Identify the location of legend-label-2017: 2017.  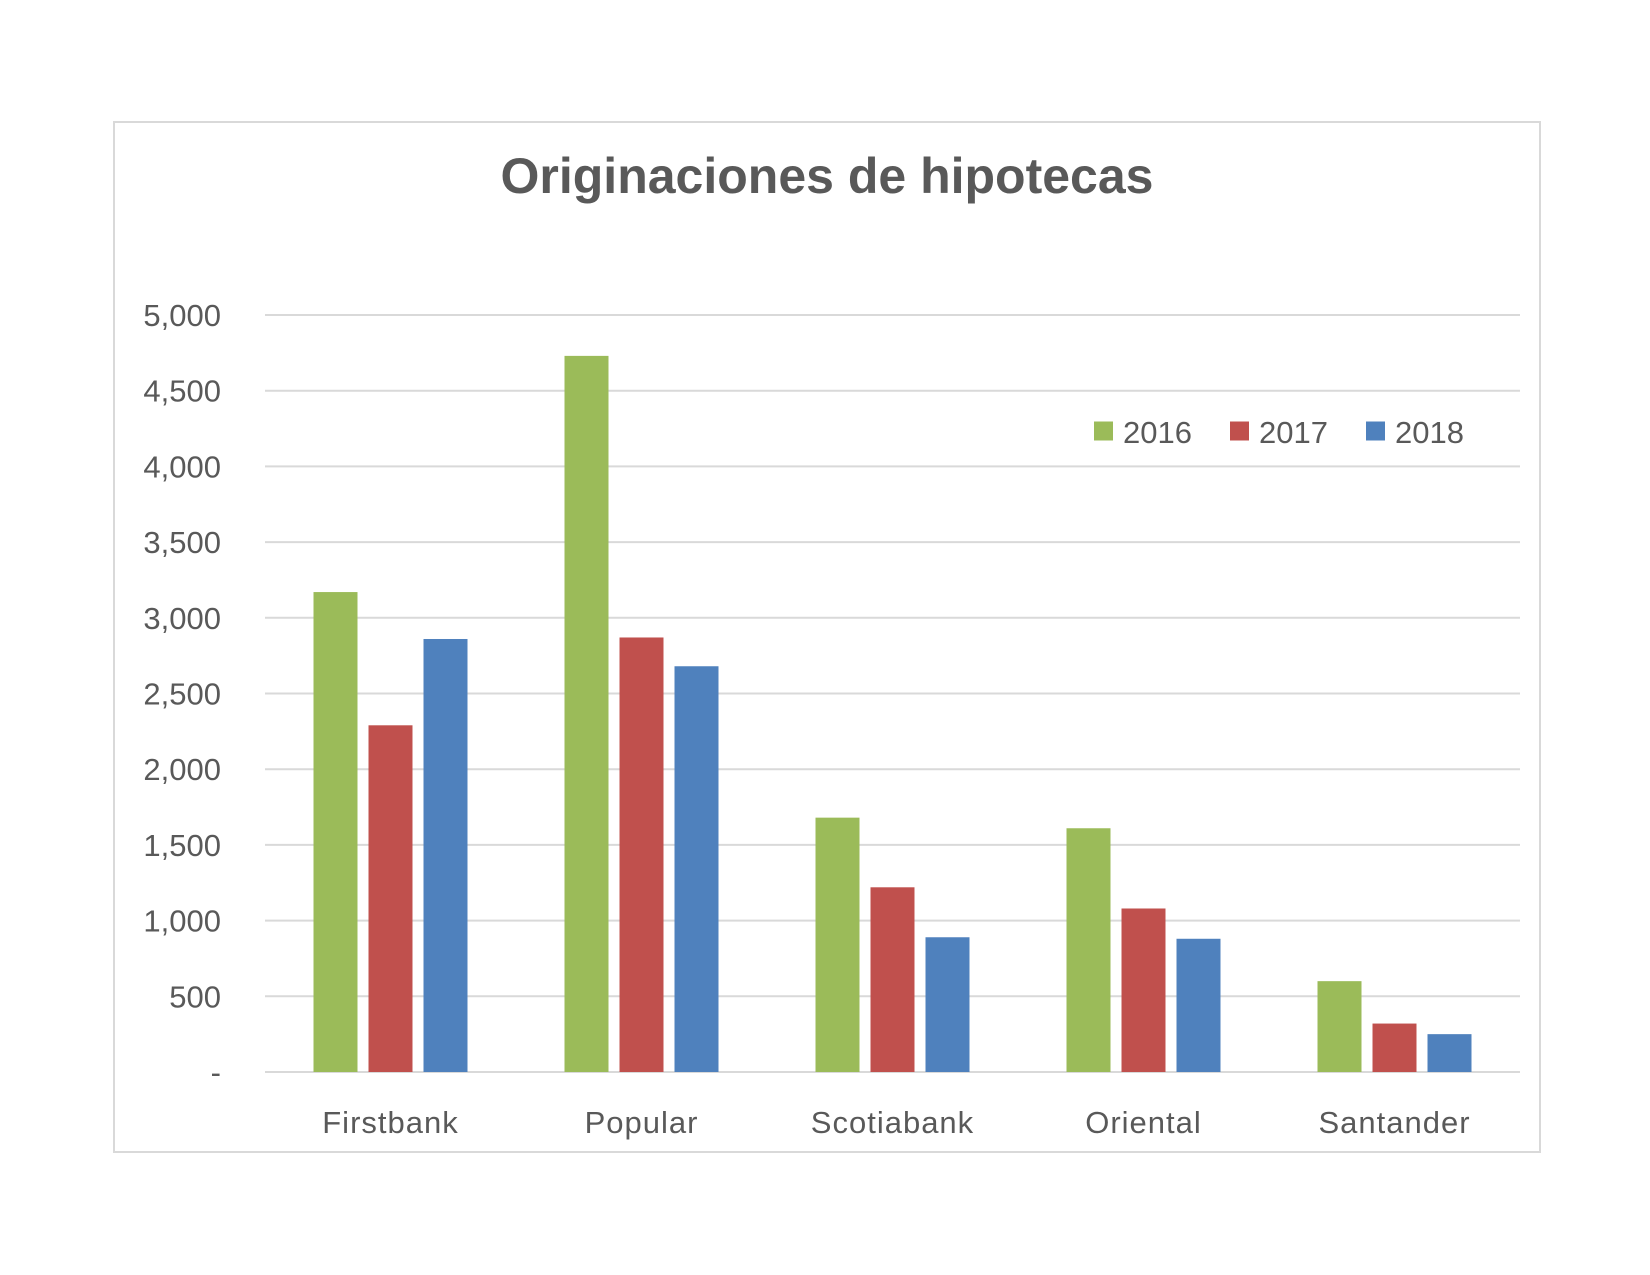
(1293, 432).